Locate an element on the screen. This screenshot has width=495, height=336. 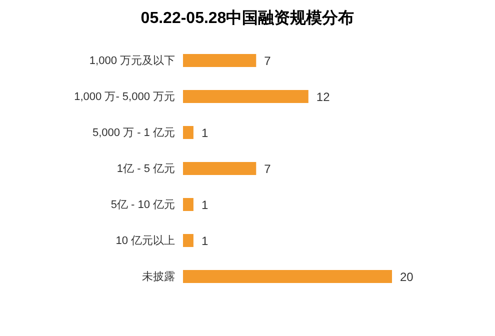
data-label: 12 is located at coordinates (323, 97).